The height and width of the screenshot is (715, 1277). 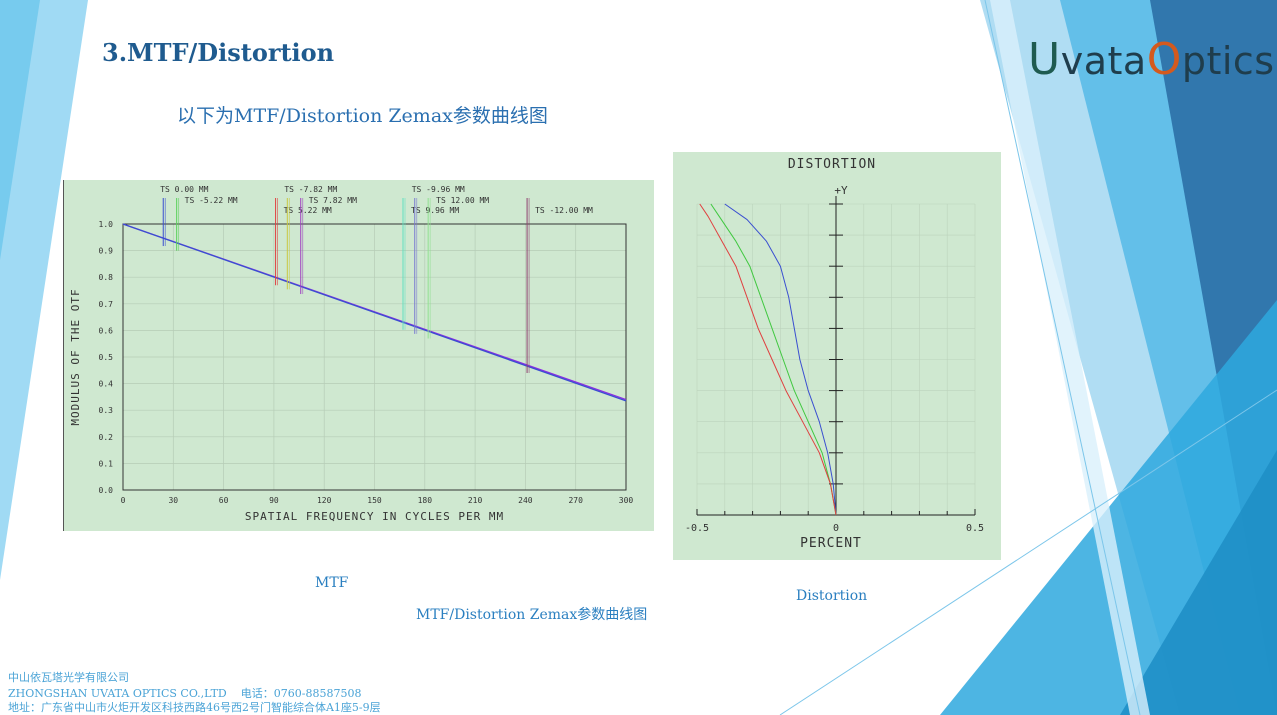 What do you see at coordinates (832, 164) in the screenshot?
I see `distortion-title: DISTORTION` at bounding box center [832, 164].